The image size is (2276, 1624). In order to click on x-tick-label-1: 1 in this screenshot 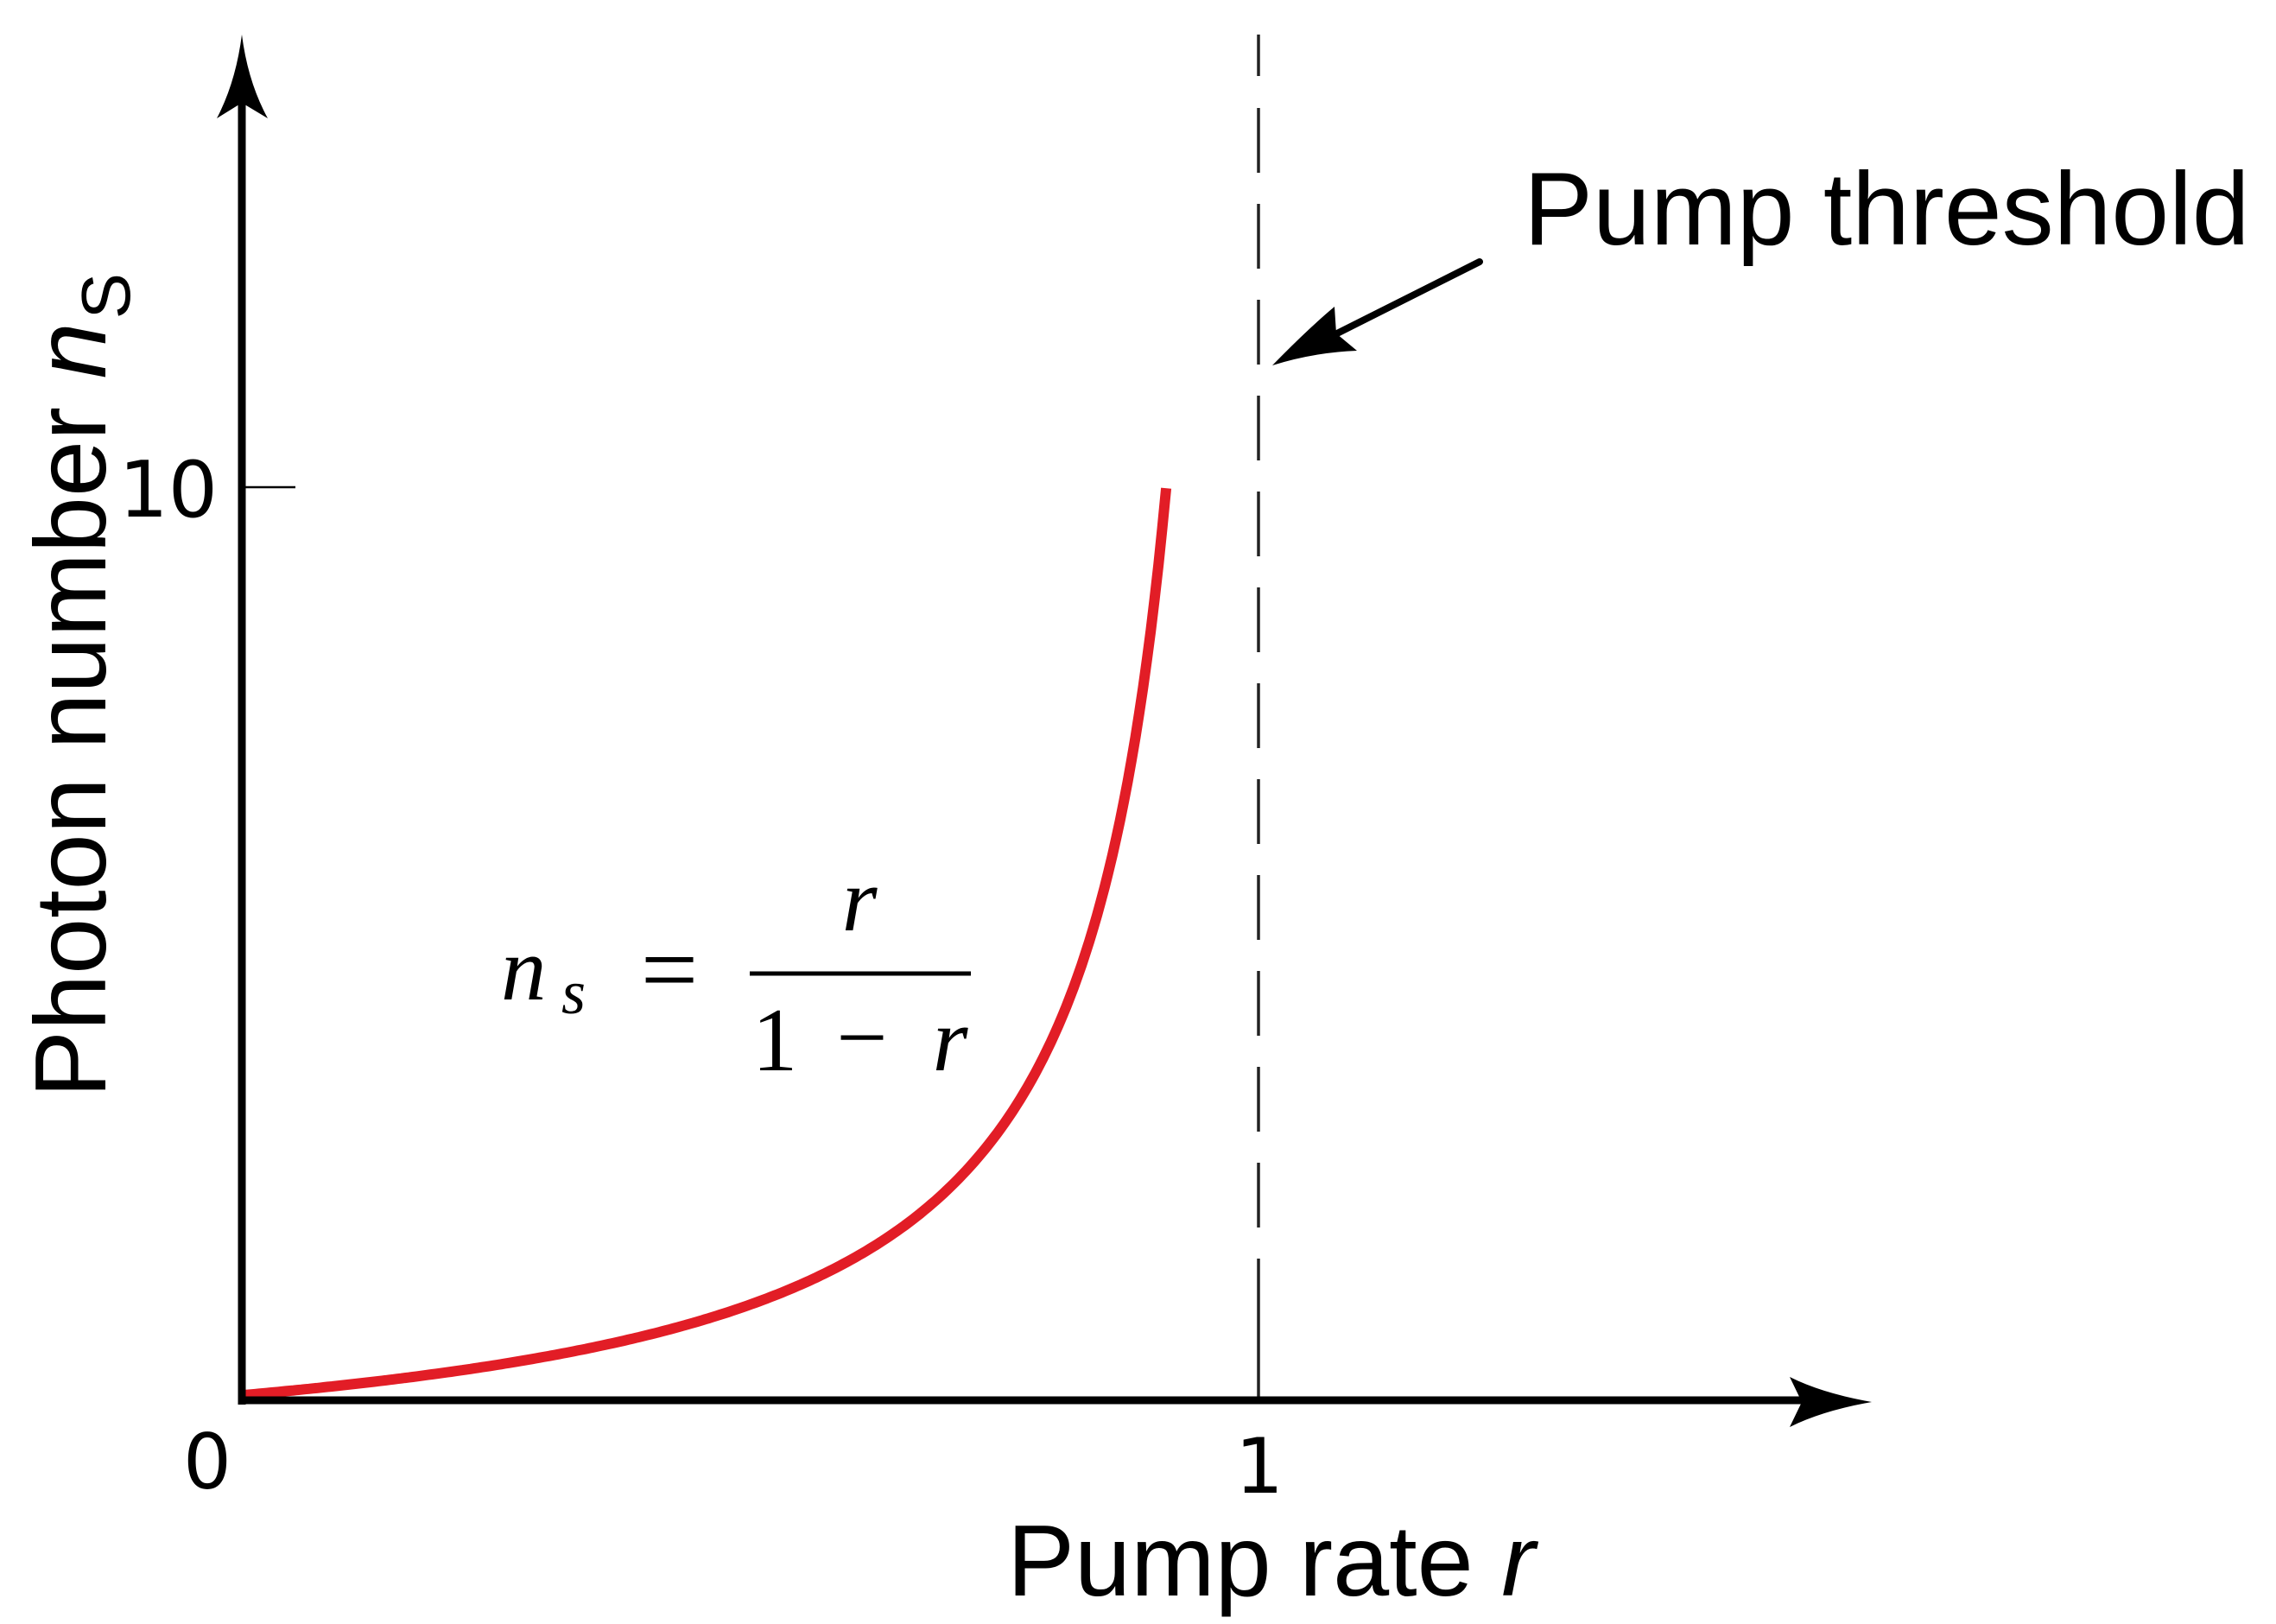, I will do `click(1259, 1466)`.